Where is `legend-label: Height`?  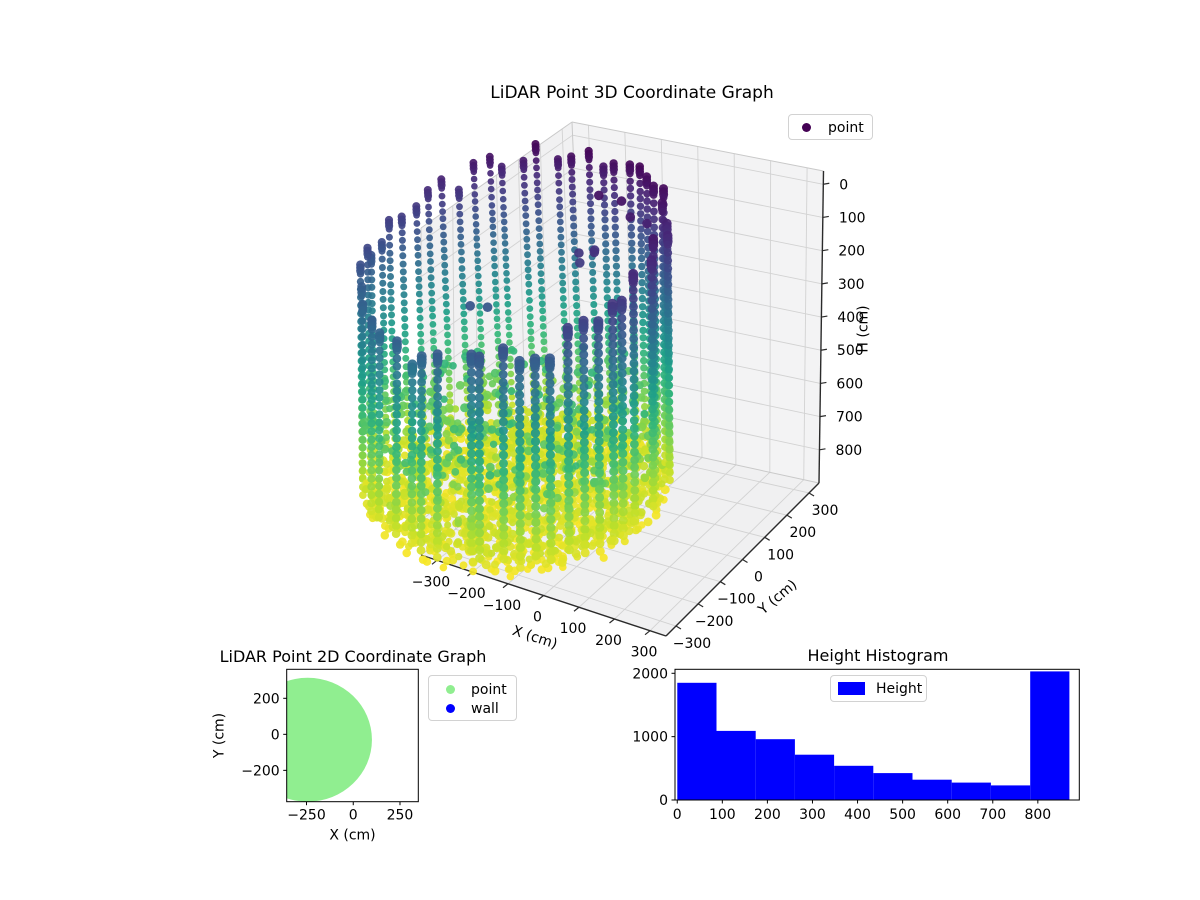
legend-label: Height is located at coordinates (899, 688).